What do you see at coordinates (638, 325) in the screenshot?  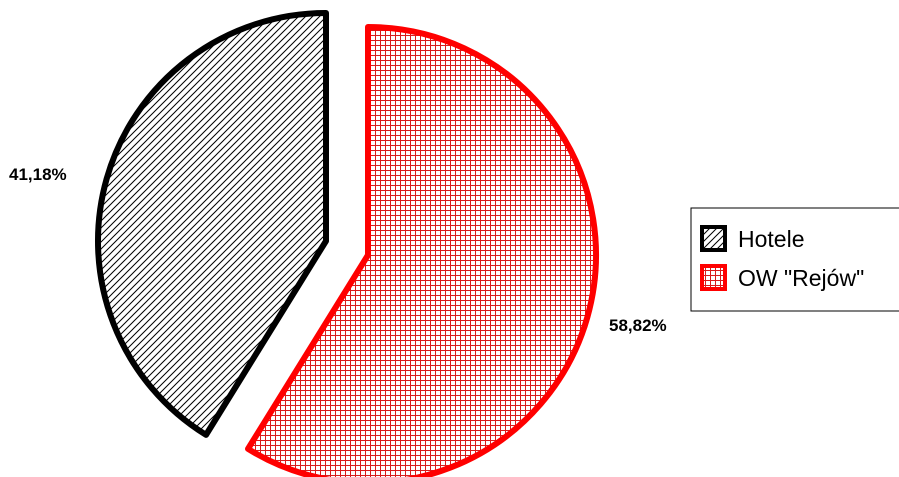 I see `data-label-ow-rejow: 58,82%` at bounding box center [638, 325].